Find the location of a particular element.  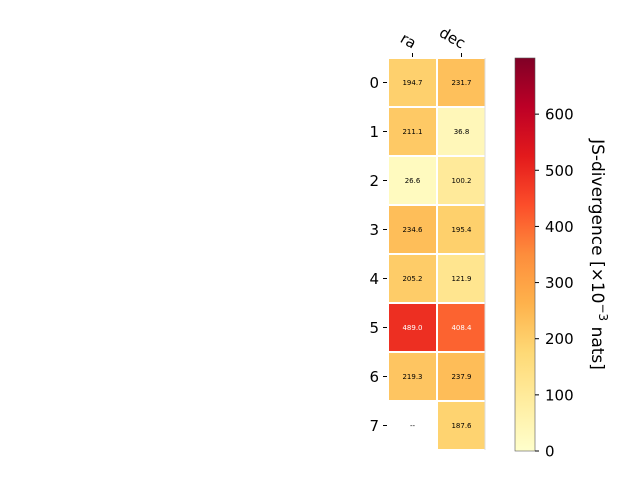

cell-value-label: 237.9 is located at coordinates (461, 377).